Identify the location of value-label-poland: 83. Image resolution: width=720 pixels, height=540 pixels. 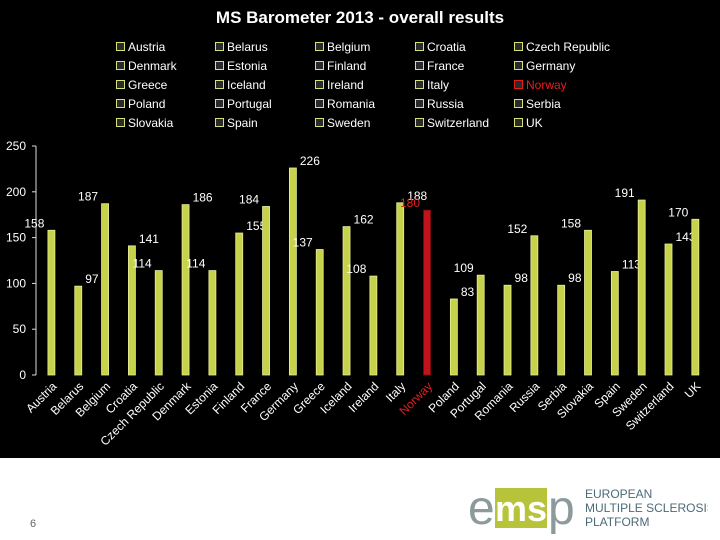
(468, 292).